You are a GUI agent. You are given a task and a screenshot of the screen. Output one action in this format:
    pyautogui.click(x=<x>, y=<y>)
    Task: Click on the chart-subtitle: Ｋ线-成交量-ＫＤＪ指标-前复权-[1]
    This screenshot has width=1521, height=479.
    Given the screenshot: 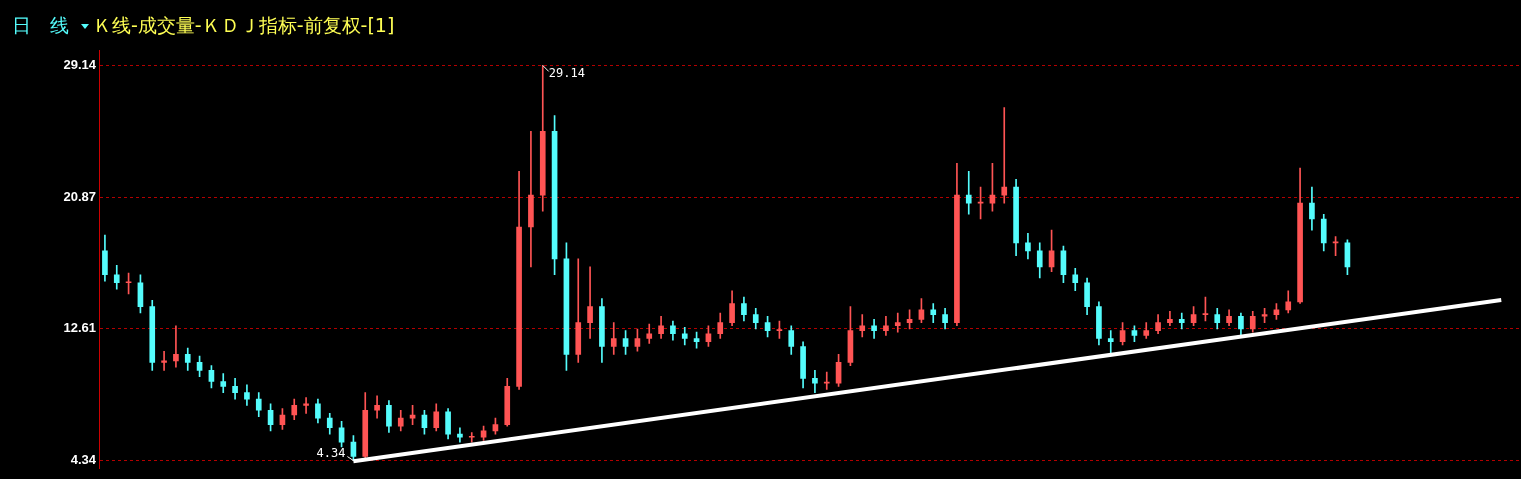 What is the action you would take?
    pyautogui.click(x=244, y=25)
    